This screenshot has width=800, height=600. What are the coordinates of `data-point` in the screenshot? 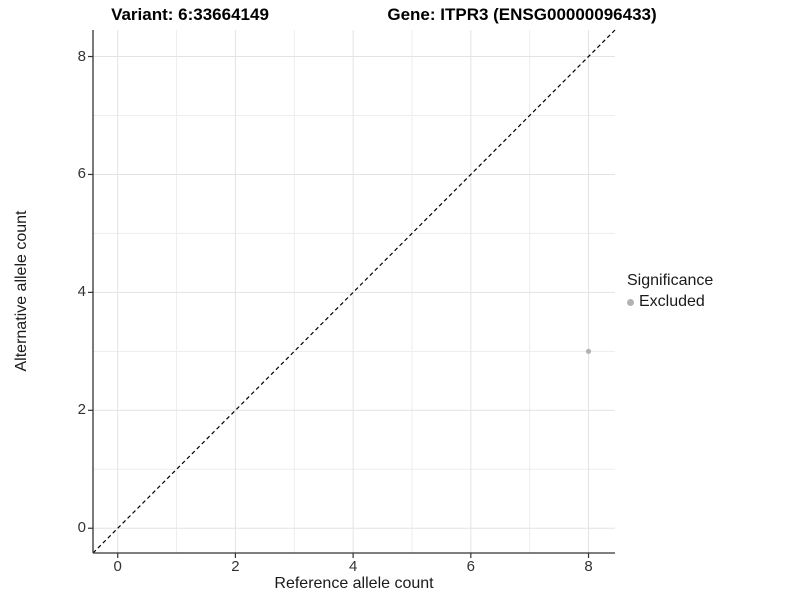 It's located at (588, 351).